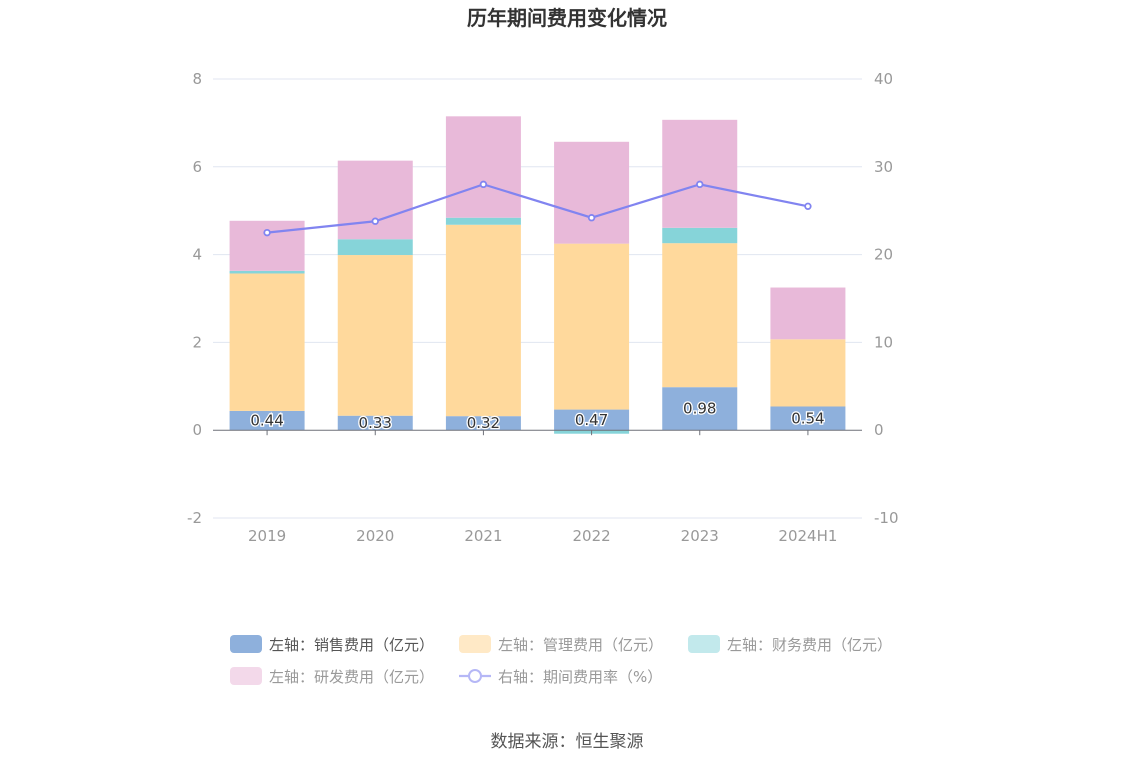  Describe the element at coordinates (351, 677) in the screenshot. I see `legend-label: 左轴：研发费用（亿元）` at that location.